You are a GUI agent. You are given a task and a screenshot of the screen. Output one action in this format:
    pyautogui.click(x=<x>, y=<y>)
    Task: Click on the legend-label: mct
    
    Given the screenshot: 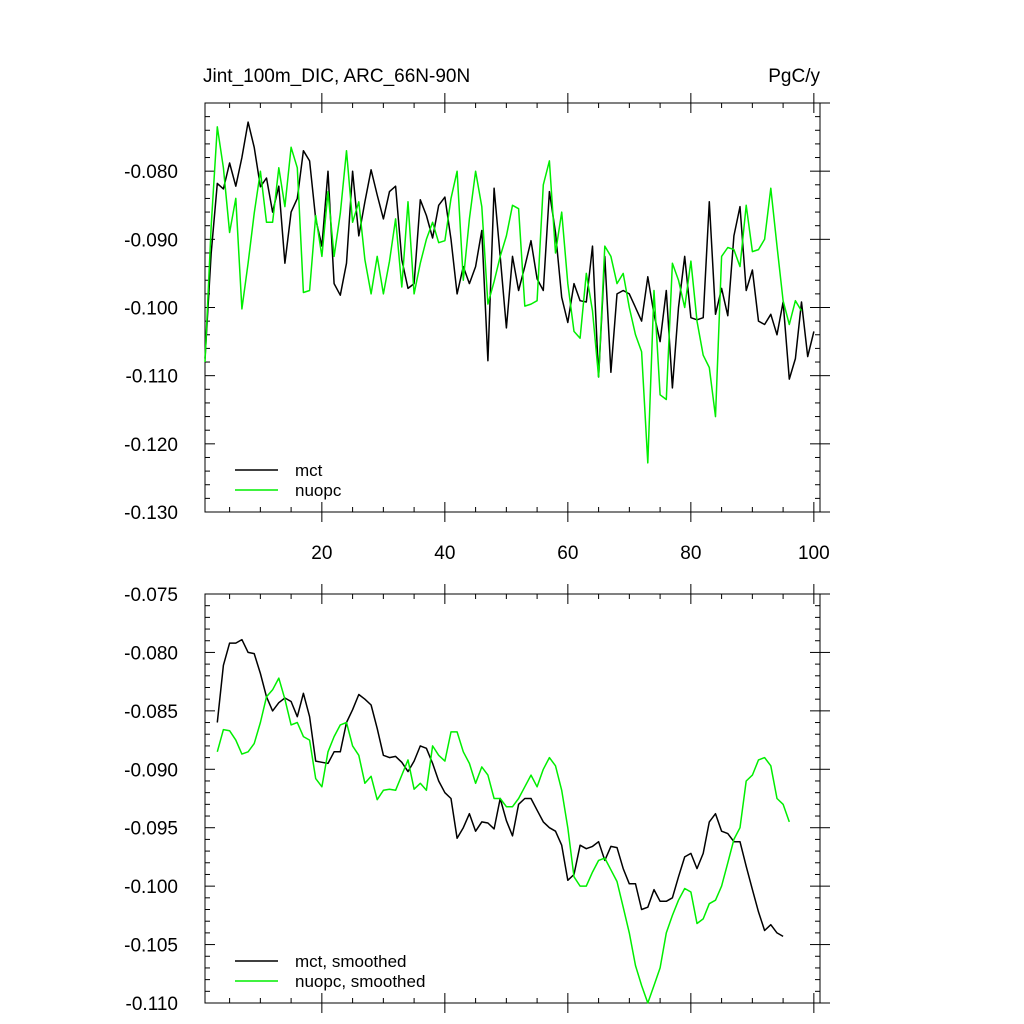 What is the action you would take?
    pyautogui.click(x=309, y=470)
    